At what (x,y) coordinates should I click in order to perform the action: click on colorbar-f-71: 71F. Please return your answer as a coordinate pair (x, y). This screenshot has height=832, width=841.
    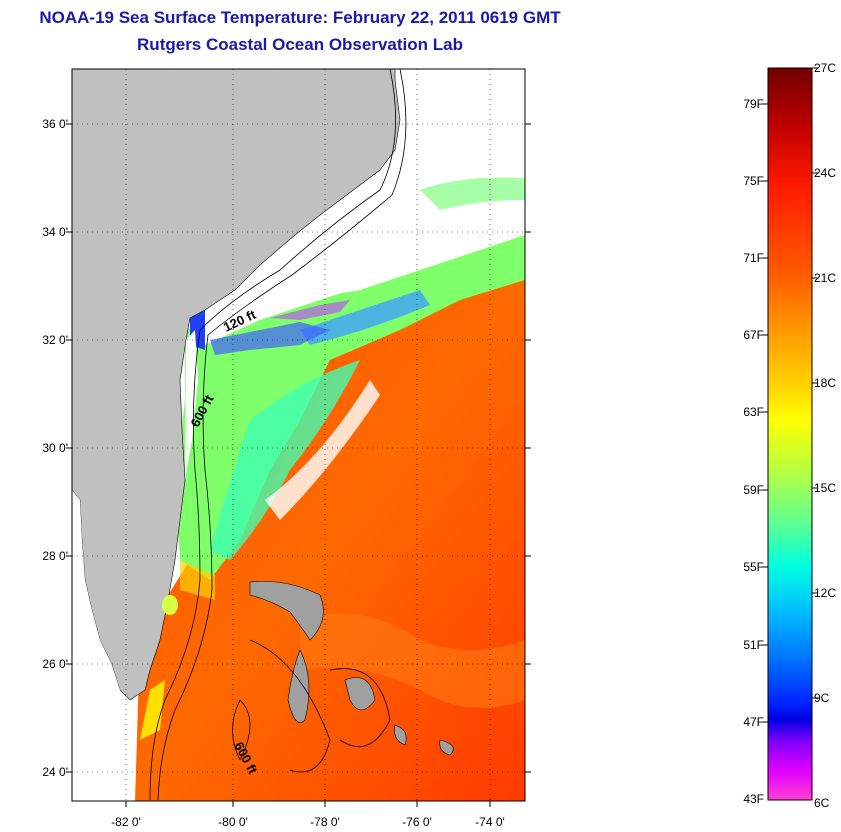
    Looking at the image, I should click on (753, 258).